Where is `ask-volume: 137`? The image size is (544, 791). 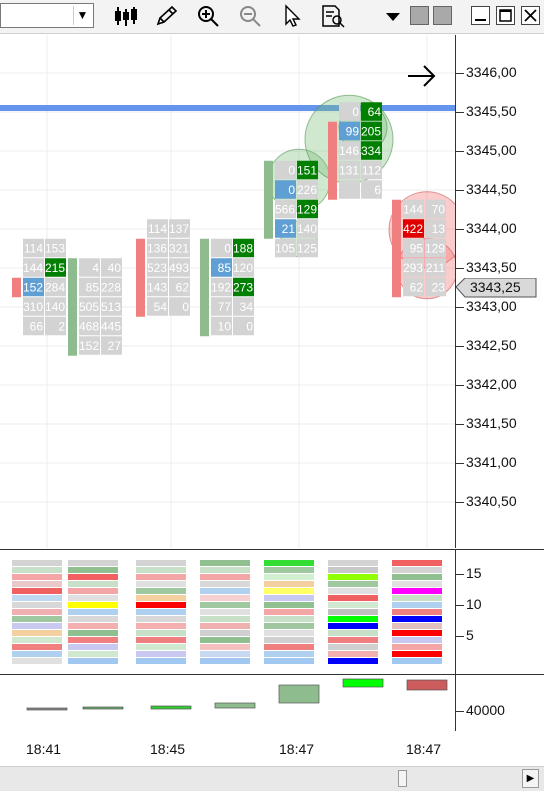
ask-volume: 137 is located at coordinates (179, 229).